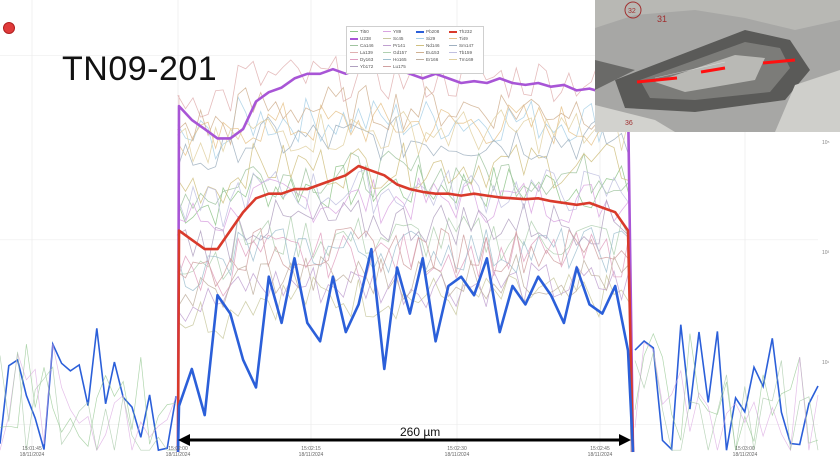 The image size is (840, 473). I want to click on legend-item: Tb159, so click(460, 53).